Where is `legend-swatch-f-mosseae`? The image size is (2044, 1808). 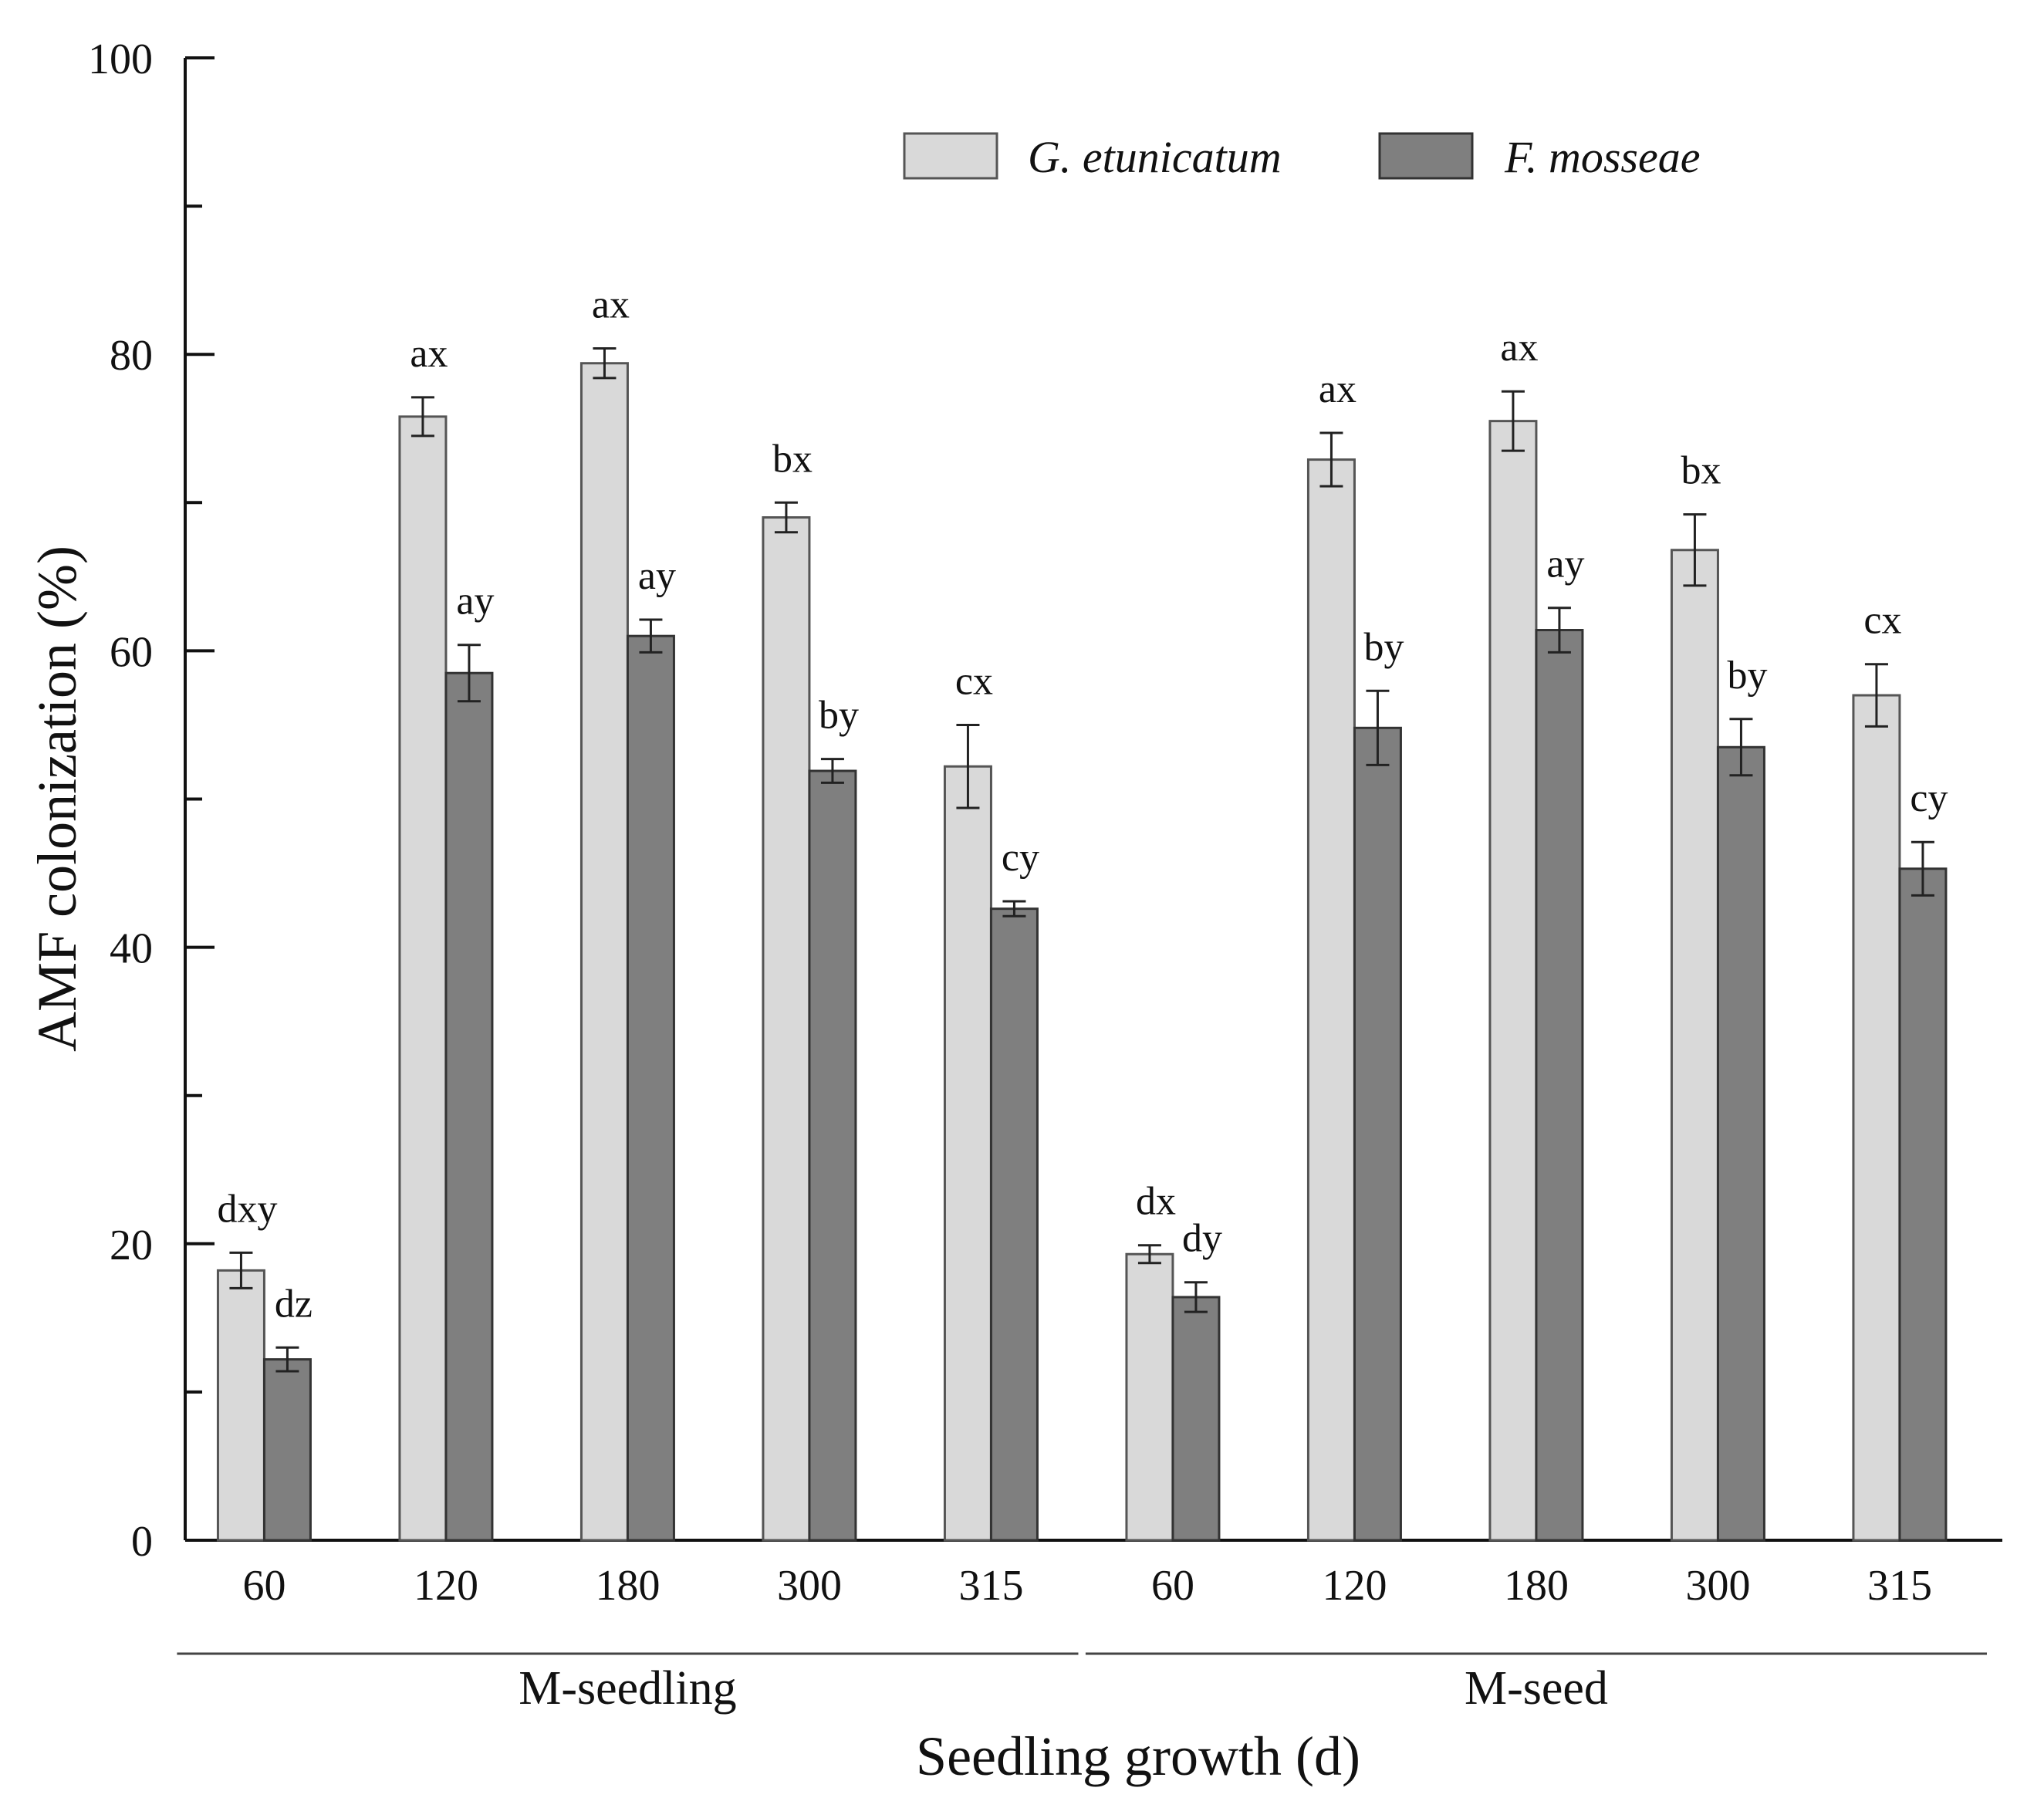 legend-swatch-f-mosseae is located at coordinates (1426, 156).